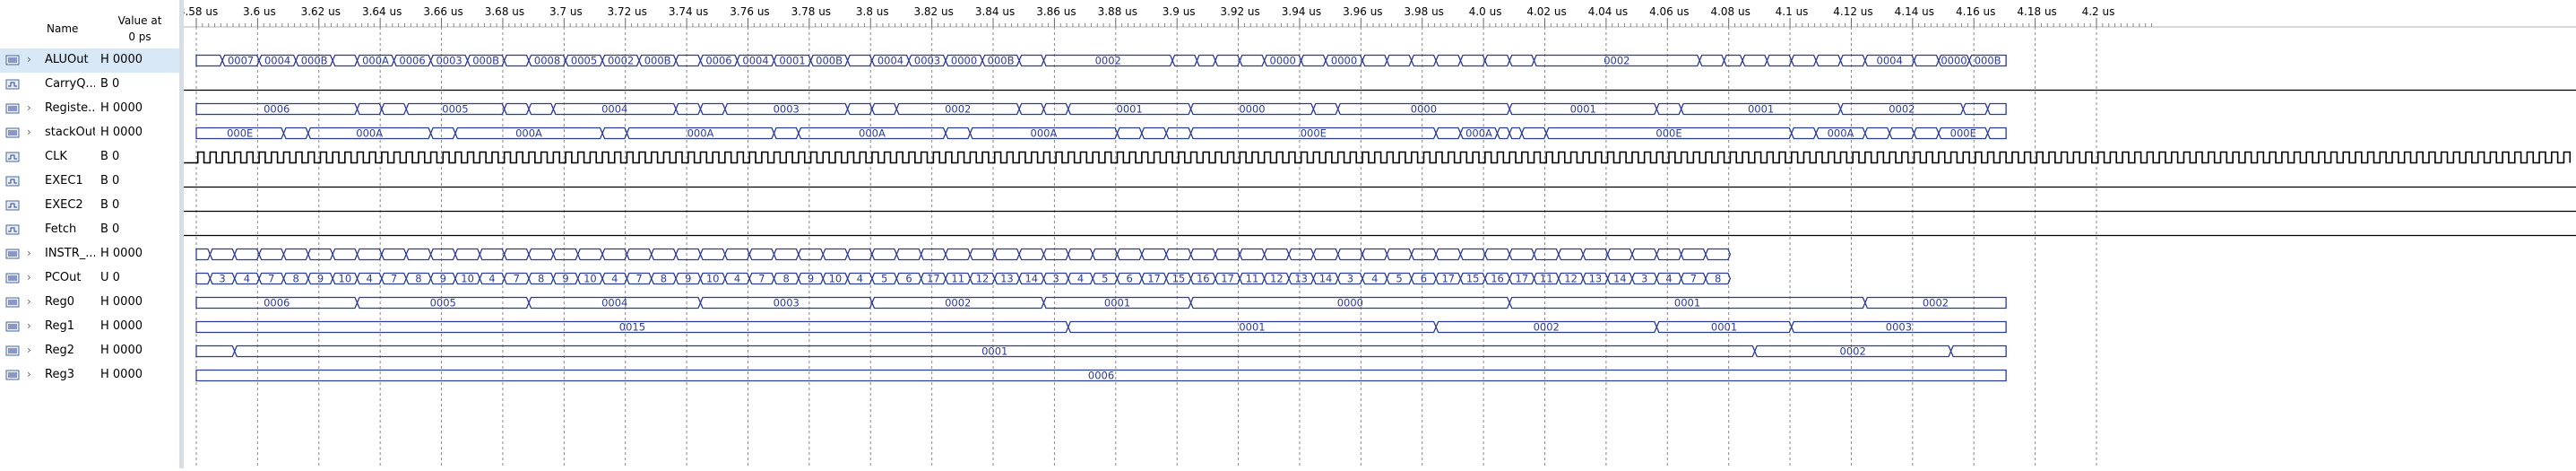 Image resolution: width=2576 pixels, height=471 pixels. I want to click on signal-row: EXEC1 B 0, so click(89, 182).